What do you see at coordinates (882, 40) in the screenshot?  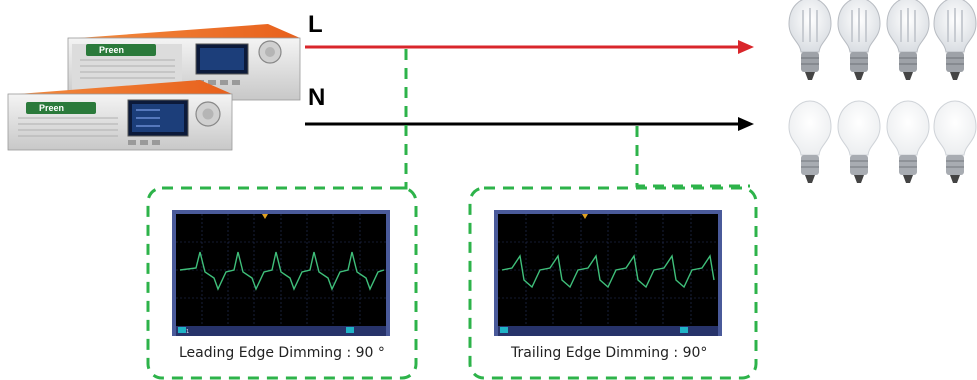 I see `bulb-row-top` at bounding box center [882, 40].